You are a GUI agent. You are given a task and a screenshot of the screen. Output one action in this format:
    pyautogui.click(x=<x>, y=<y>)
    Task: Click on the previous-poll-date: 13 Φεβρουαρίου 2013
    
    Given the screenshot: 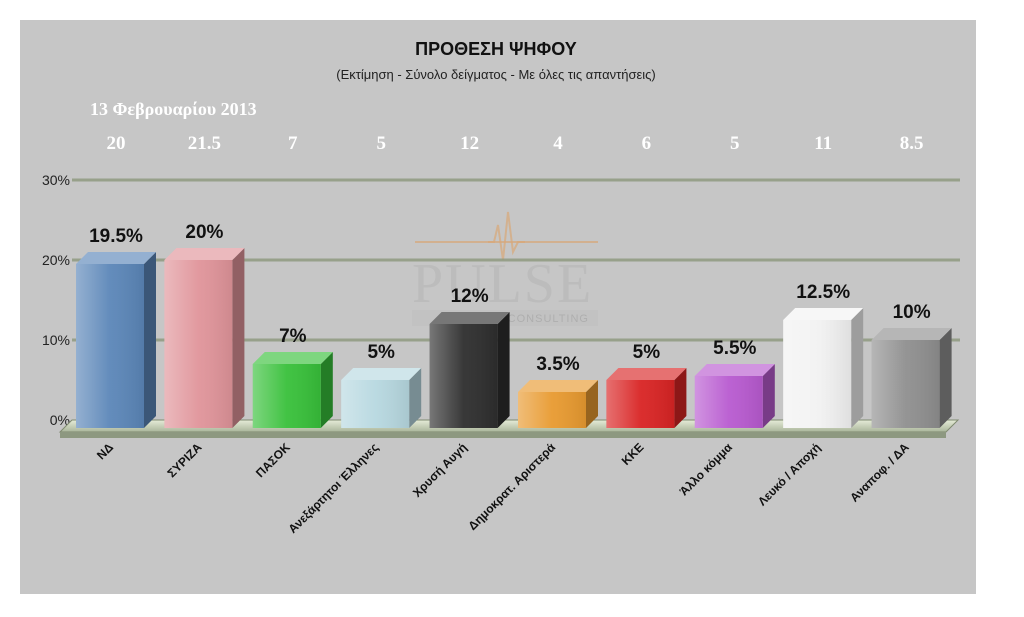 What is the action you would take?
    pyautogui.click(x=173, y=109)
    